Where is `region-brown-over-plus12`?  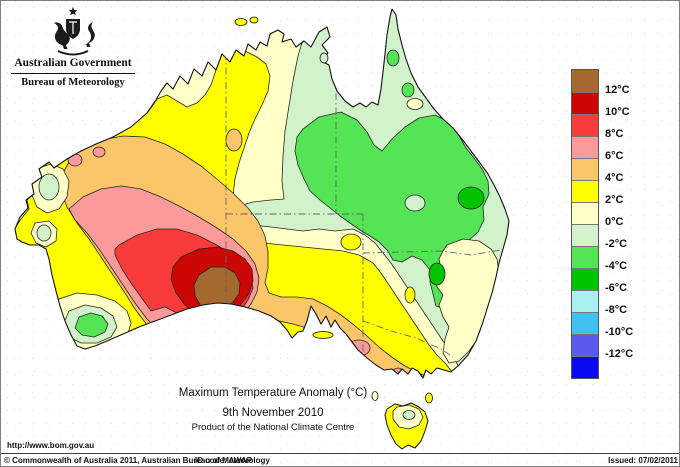
region-brown-over-plus12 is located at coordinates (217, 289).